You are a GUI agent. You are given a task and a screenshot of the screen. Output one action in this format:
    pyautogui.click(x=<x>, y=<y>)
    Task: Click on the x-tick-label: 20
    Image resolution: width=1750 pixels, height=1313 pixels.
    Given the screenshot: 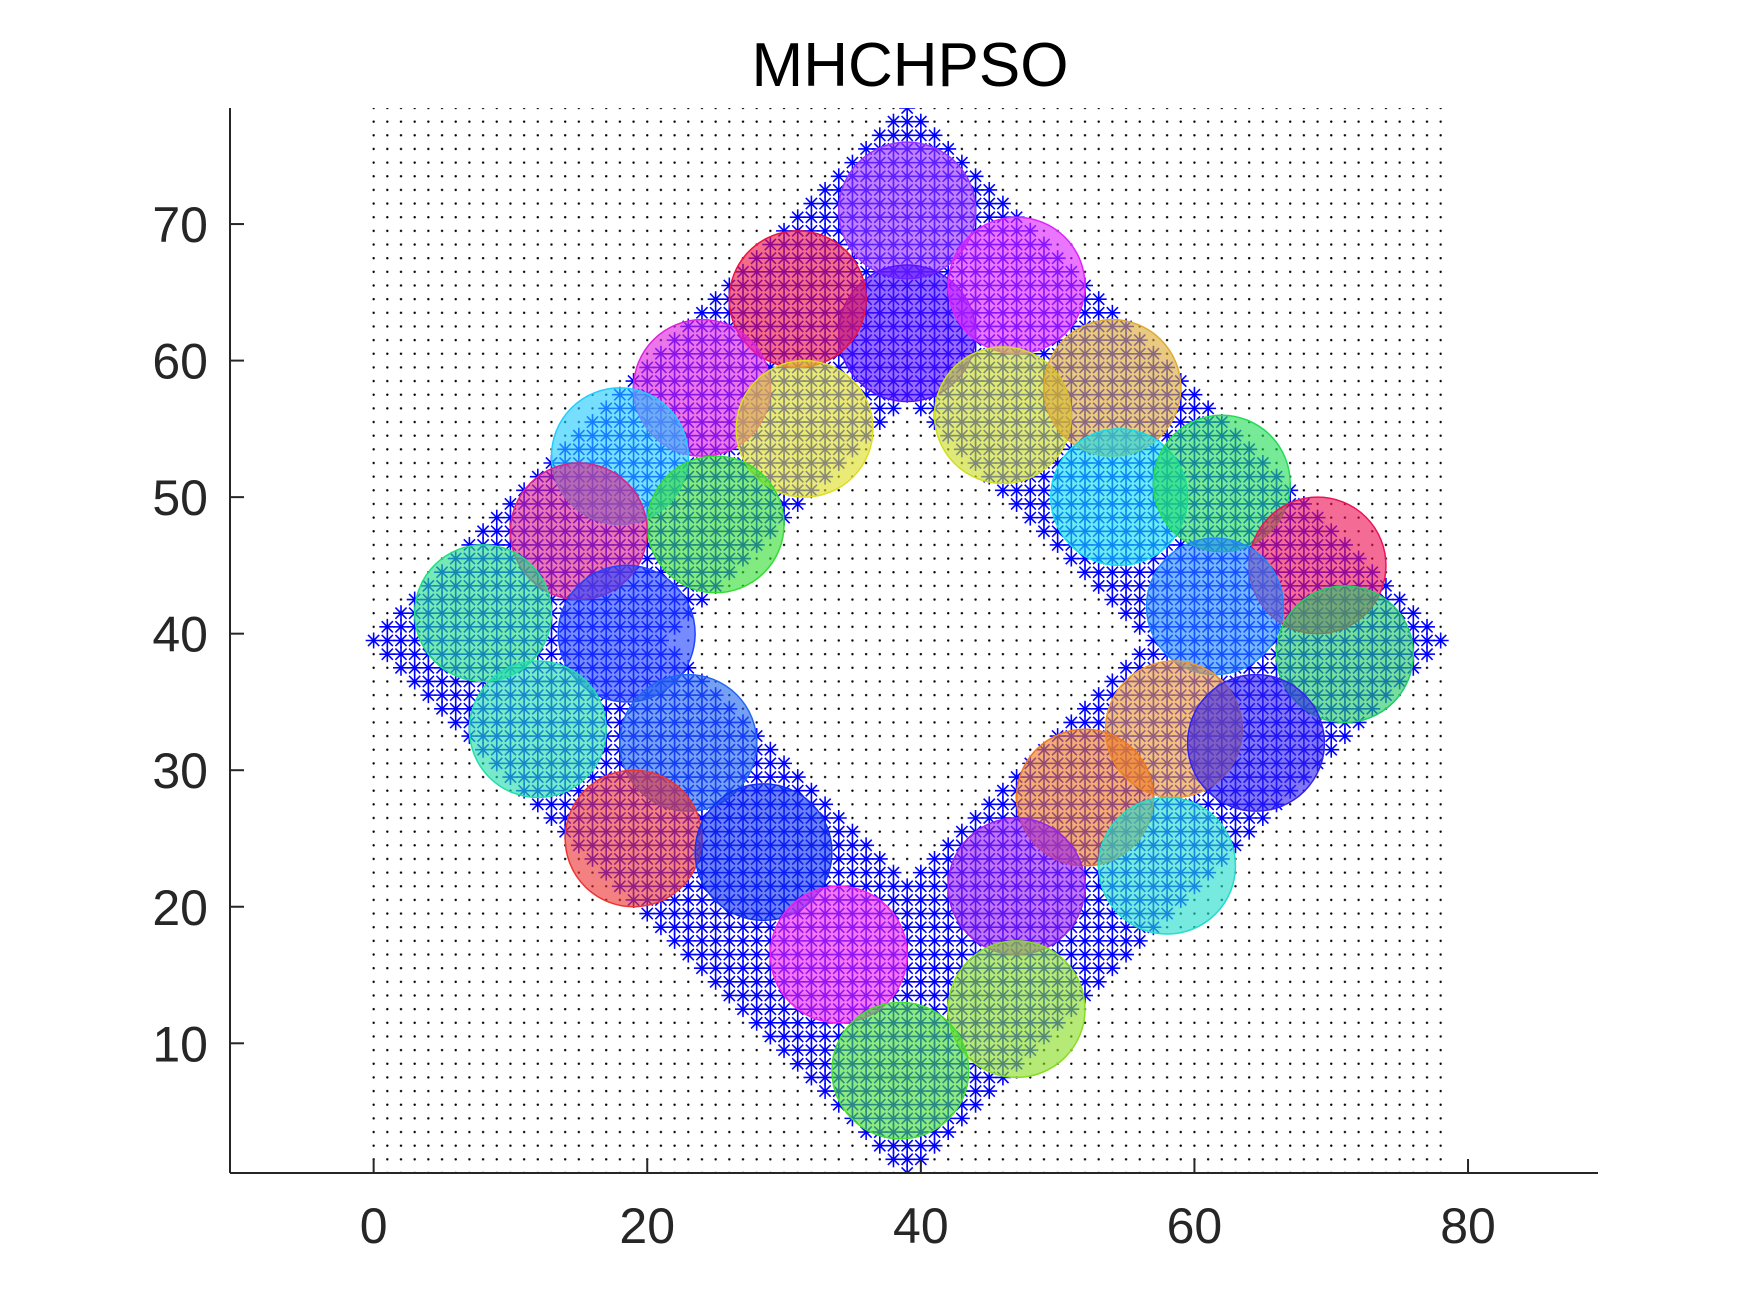 What is the action you would take?
    pyautogui.click(x=647, y=1226)
    